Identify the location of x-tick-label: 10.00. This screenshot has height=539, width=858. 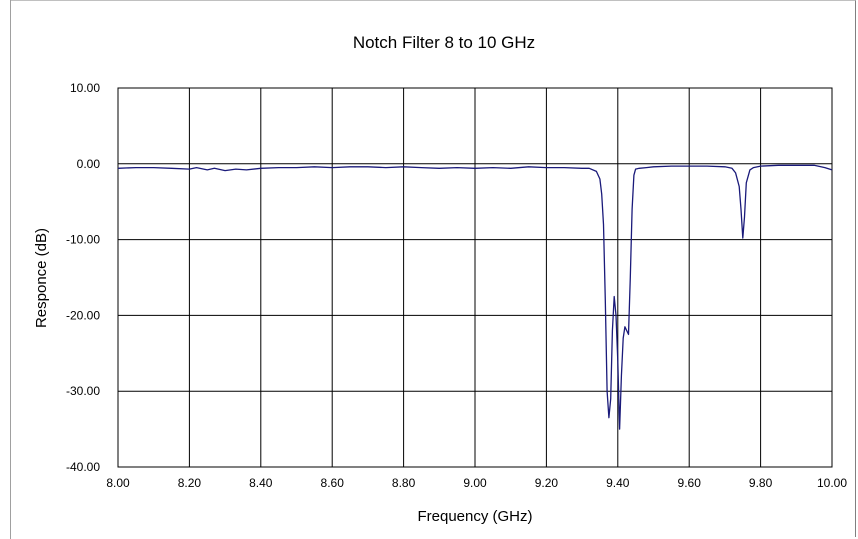
(832, 483).